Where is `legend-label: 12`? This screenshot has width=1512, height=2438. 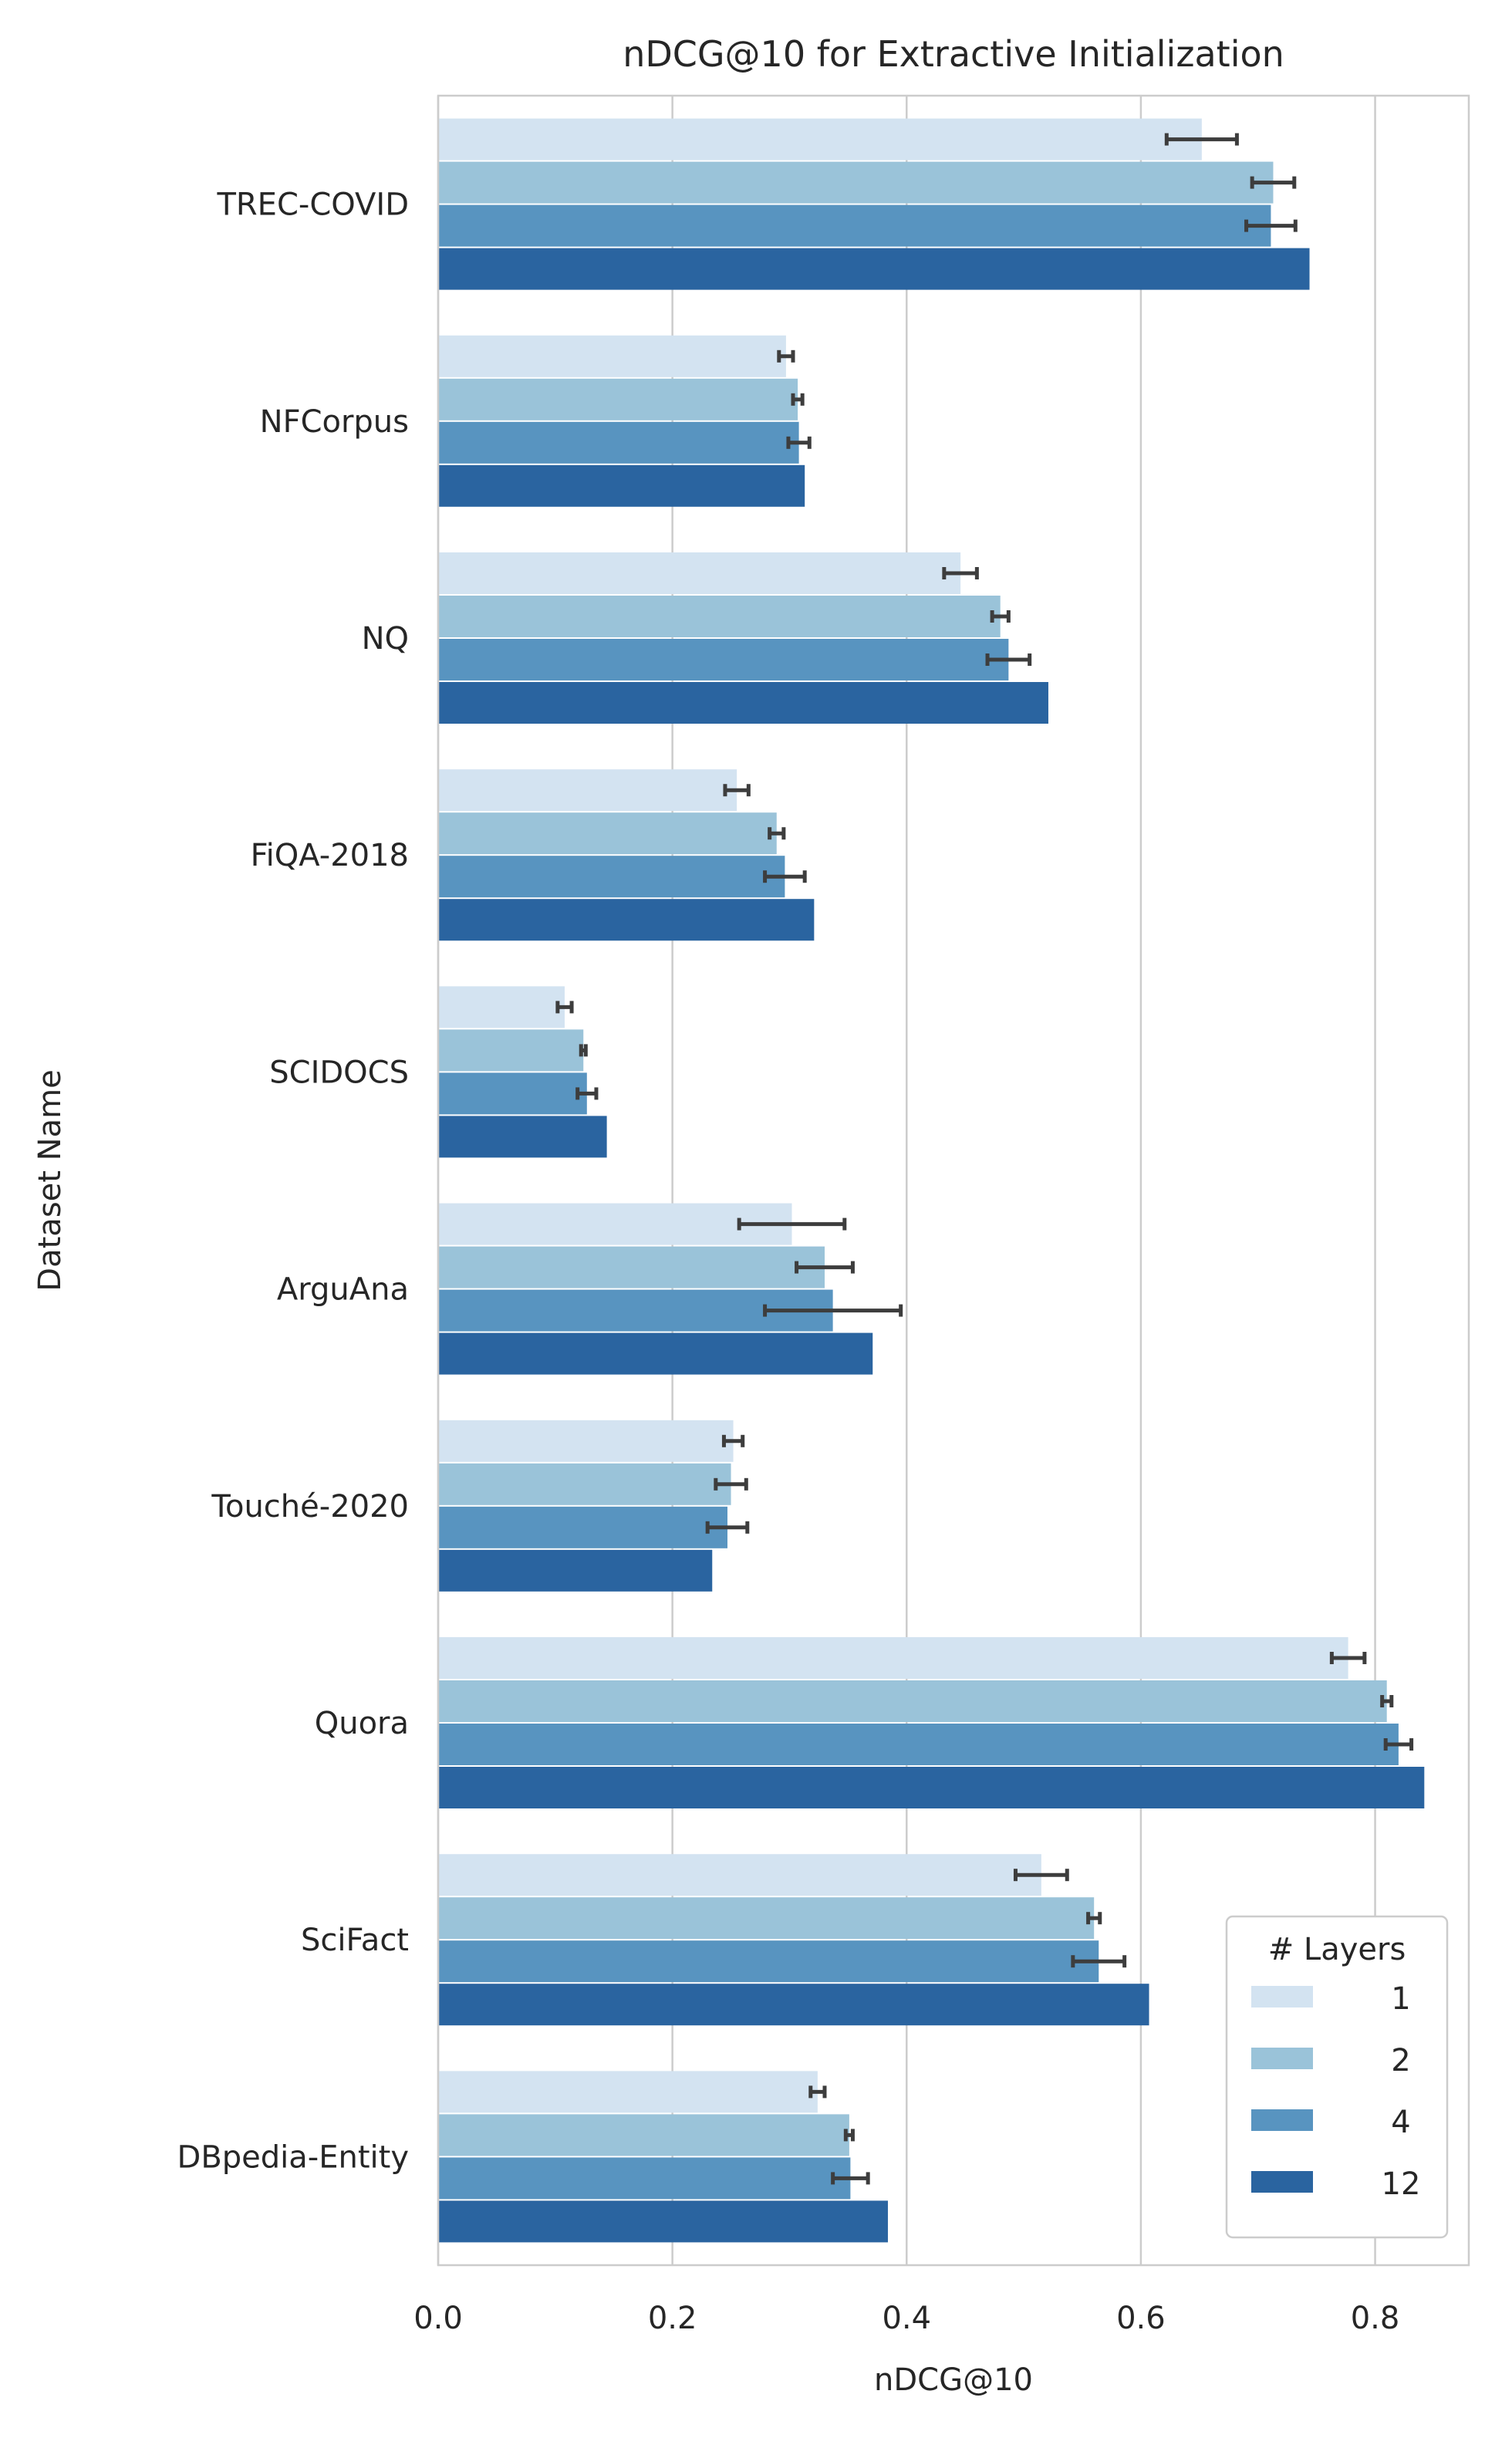
legend-label: 12 is located at coordinates (1401, 2184).